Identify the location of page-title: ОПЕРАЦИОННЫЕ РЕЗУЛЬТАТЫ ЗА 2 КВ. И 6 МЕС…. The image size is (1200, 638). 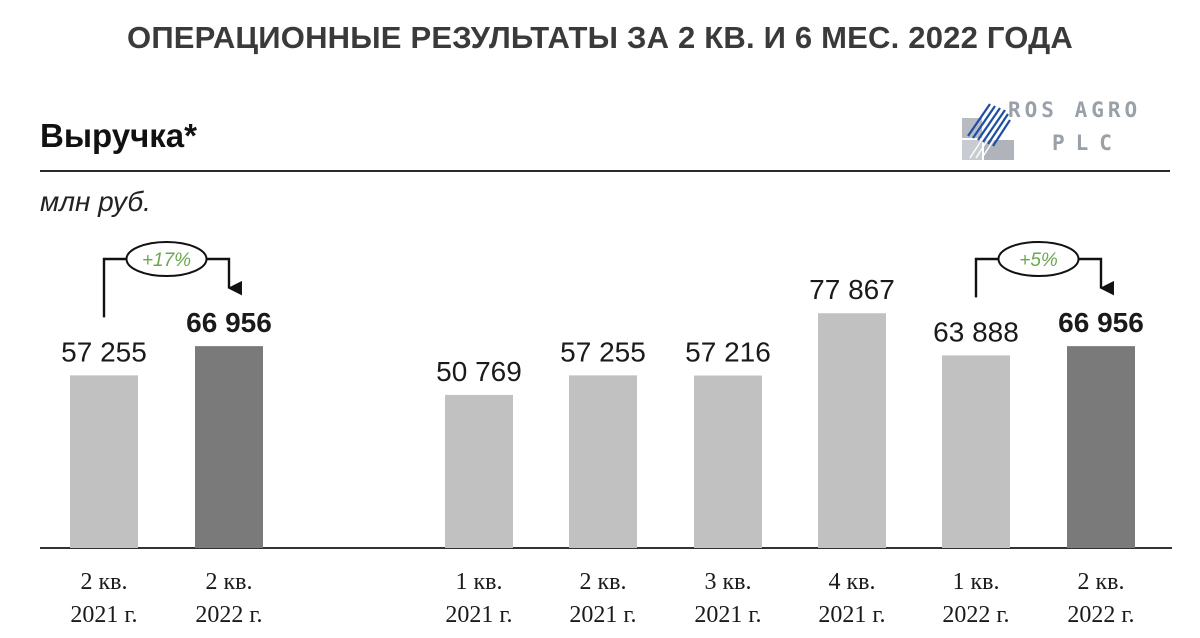
(600, 37).